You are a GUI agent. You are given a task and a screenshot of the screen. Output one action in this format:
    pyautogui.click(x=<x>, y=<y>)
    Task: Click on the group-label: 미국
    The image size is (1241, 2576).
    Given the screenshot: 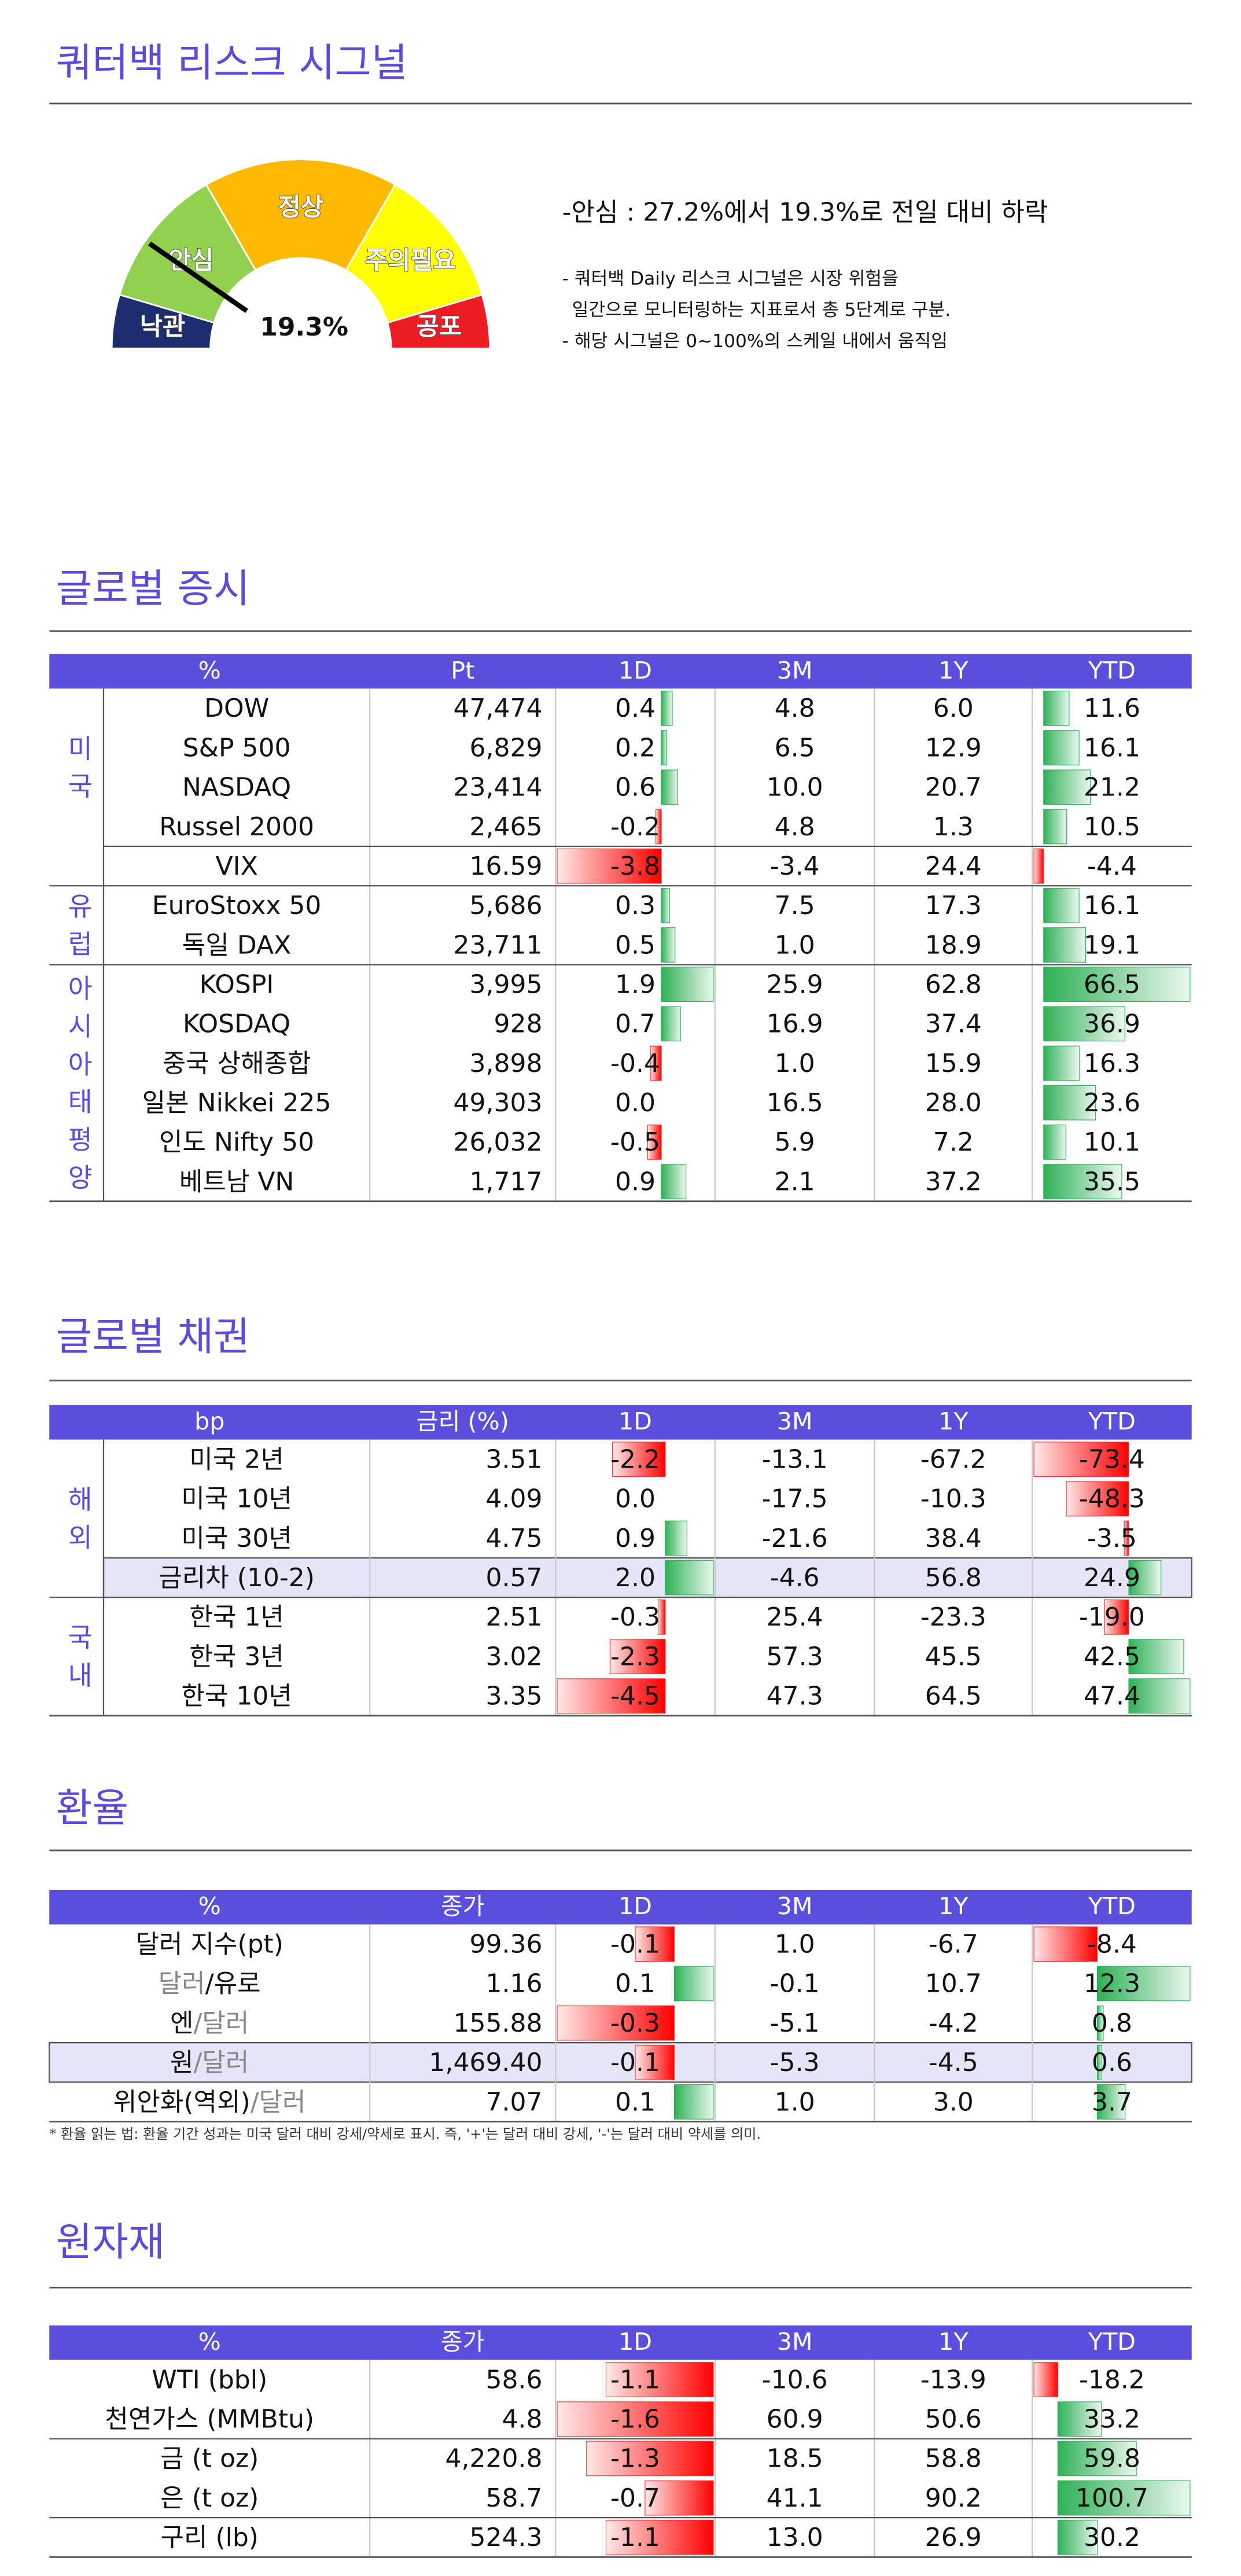 What is the action you would take?
    pyautogui.click(x=78, y=772)
    